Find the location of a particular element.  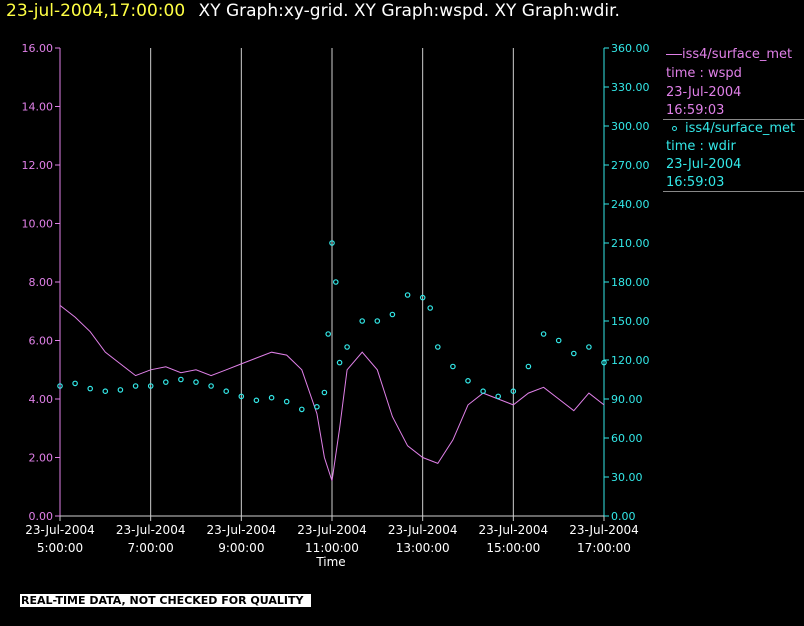

y-right-tick-label: 330.00 is located at coordinates (630, 87).